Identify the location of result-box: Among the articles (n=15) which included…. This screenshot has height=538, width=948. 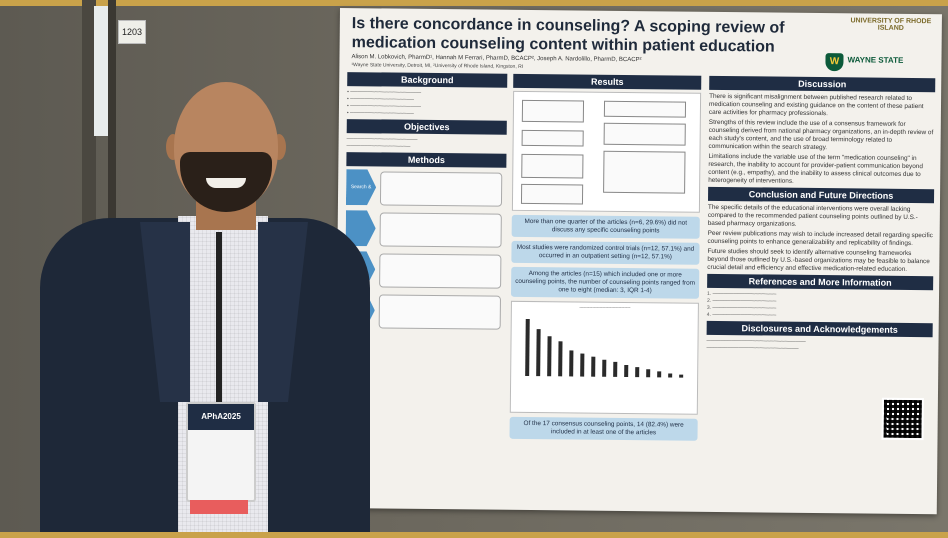
(605, 282).